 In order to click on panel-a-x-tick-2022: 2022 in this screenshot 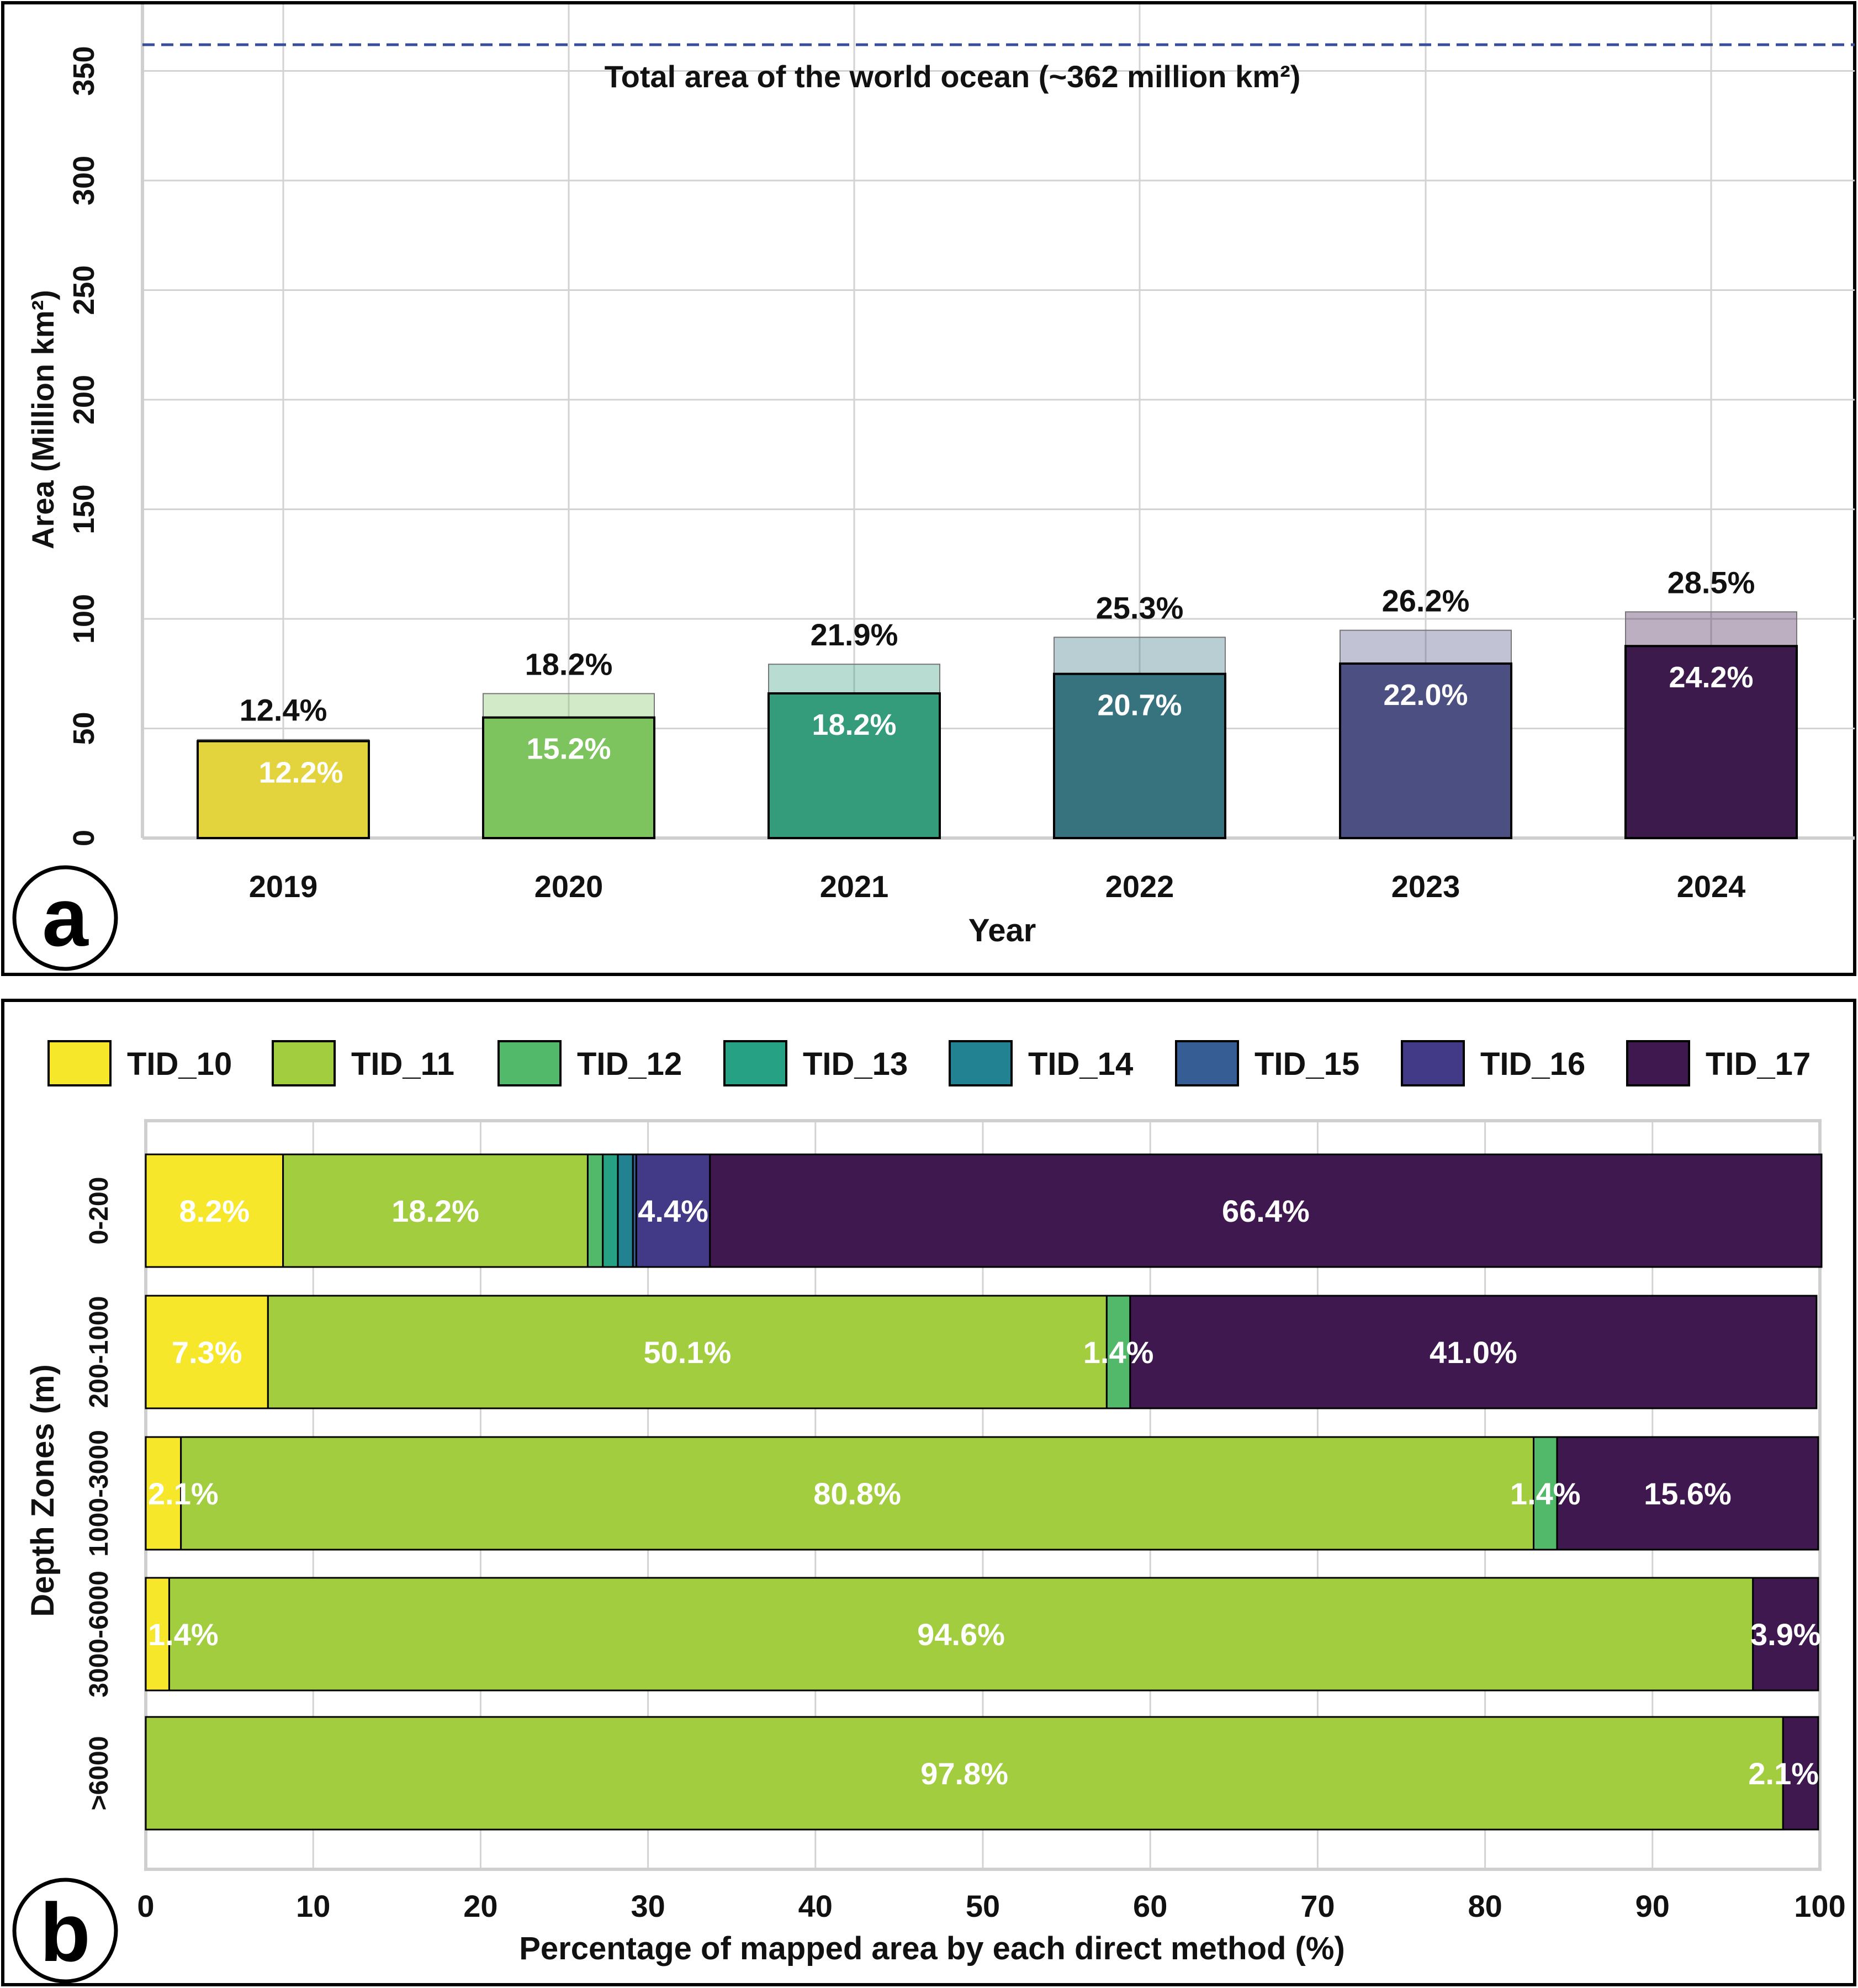, I will do `click(1139, 886)`.